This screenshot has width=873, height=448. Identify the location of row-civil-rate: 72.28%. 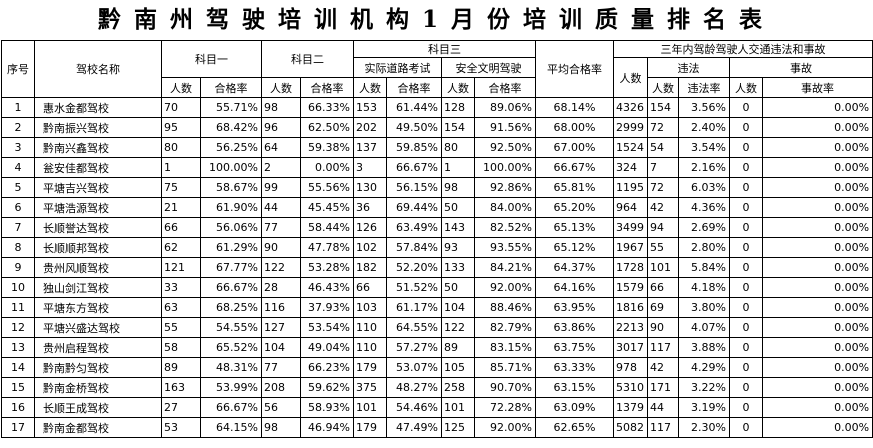
(505, 407).